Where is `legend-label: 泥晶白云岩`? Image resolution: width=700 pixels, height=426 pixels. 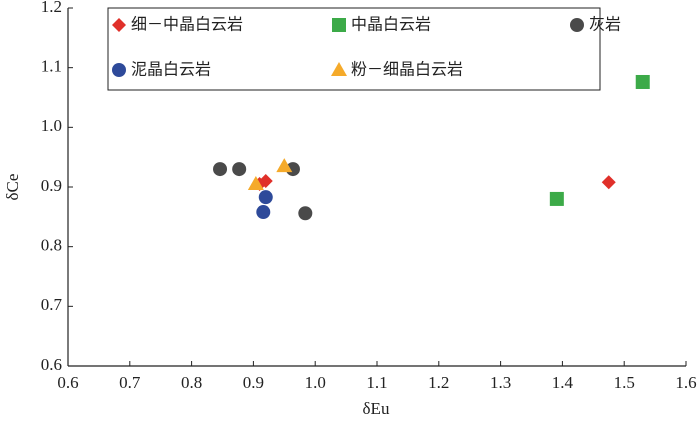
legend-label: 泥晶白云岩 is located at coordinates (171, 69).